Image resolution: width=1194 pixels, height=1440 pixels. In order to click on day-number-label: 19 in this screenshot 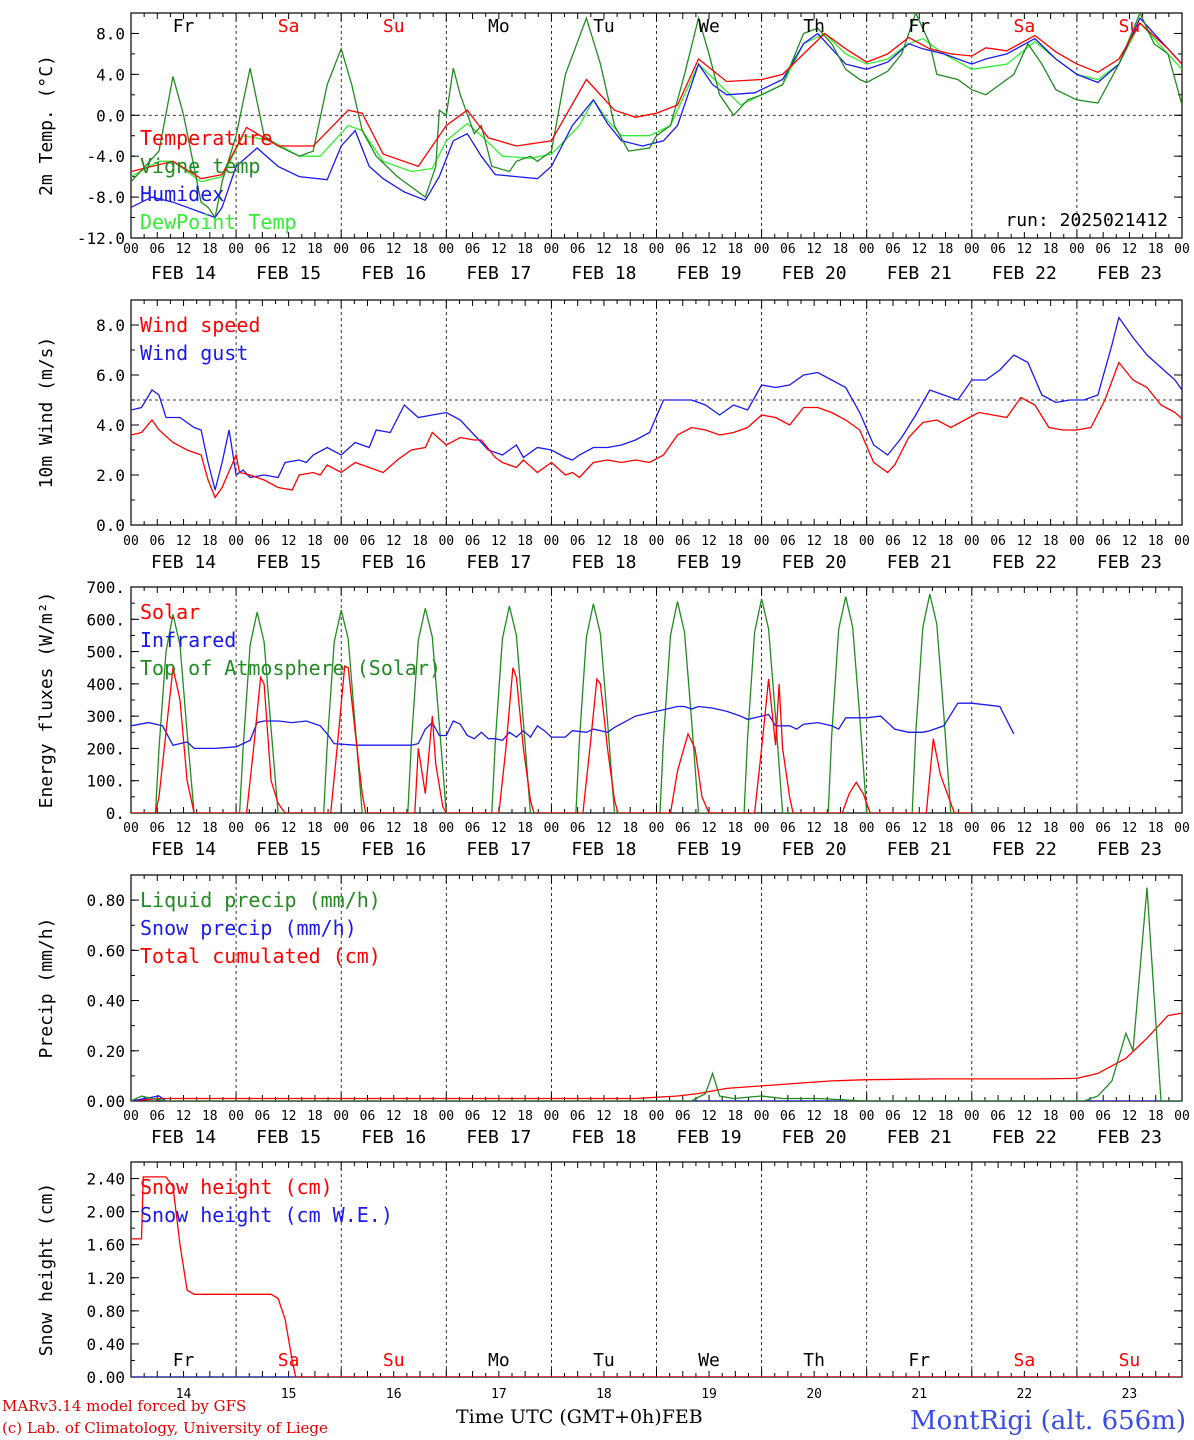, I will do `click(709, 1394)`.